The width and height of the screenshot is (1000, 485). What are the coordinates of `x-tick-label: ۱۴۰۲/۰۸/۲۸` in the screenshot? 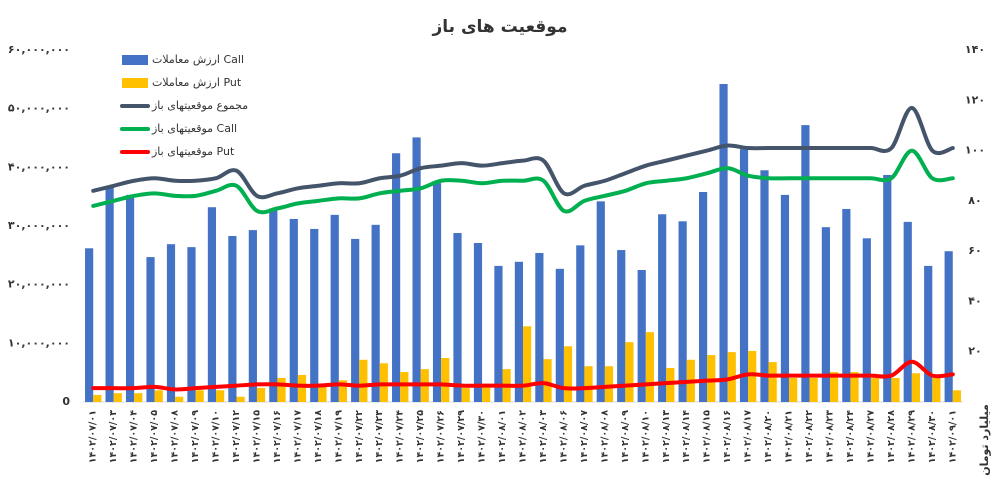 It's located at (891, 437).